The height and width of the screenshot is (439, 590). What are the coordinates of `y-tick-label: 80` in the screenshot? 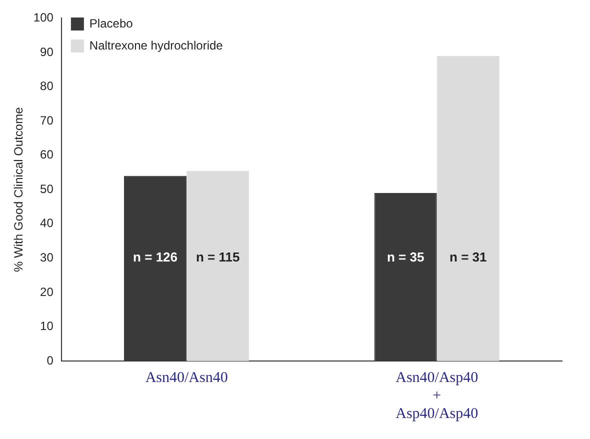 It's located at (47, 86).